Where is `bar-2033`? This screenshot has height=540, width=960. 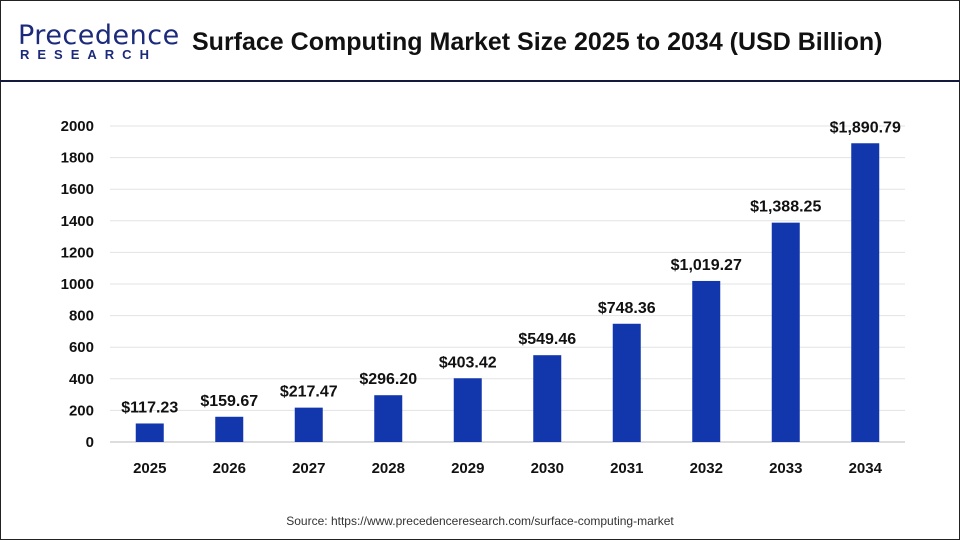
bar-2033 is located at coordinates (785, 332).